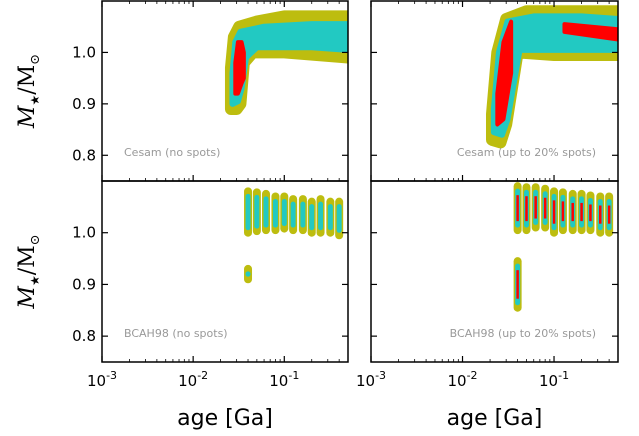 The image size is (639, 436). Describe the element at coordinates (176, 333) in the screenshot. I see `panel-annotation: BCAH98 (no spots)` at that location.